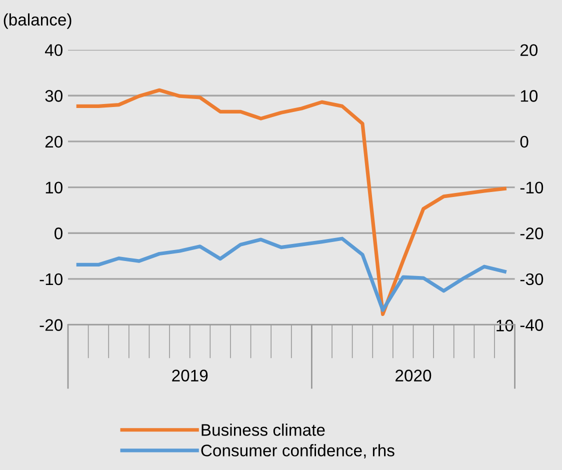  Describe the element at coordinates (532, 234) in the screenshot. I see `y2-tick-label: -20` at that location.